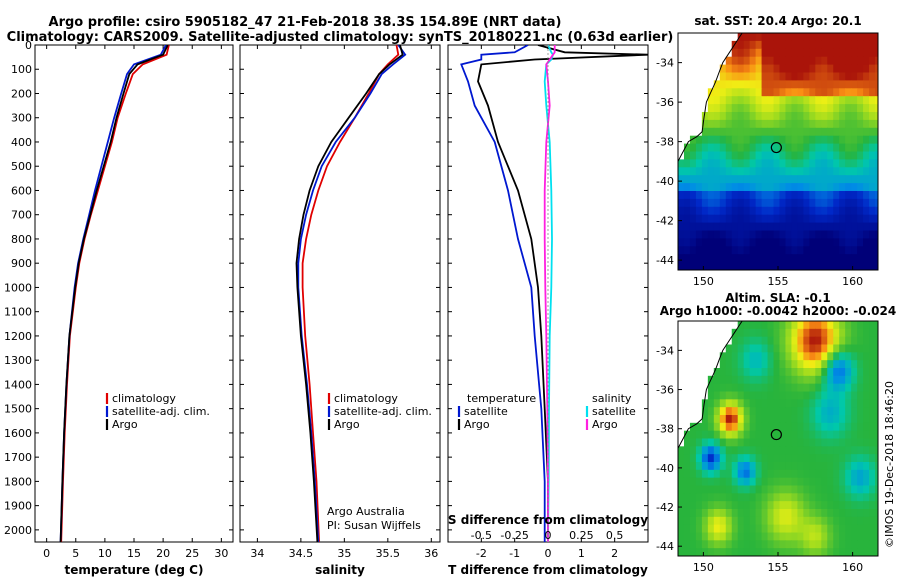 Image resolution: width=900 pixels, height=580 pixels. Describe the element at coordinates (665, 390) in the screenshot. I see `y-tick-label: -36` at that location.